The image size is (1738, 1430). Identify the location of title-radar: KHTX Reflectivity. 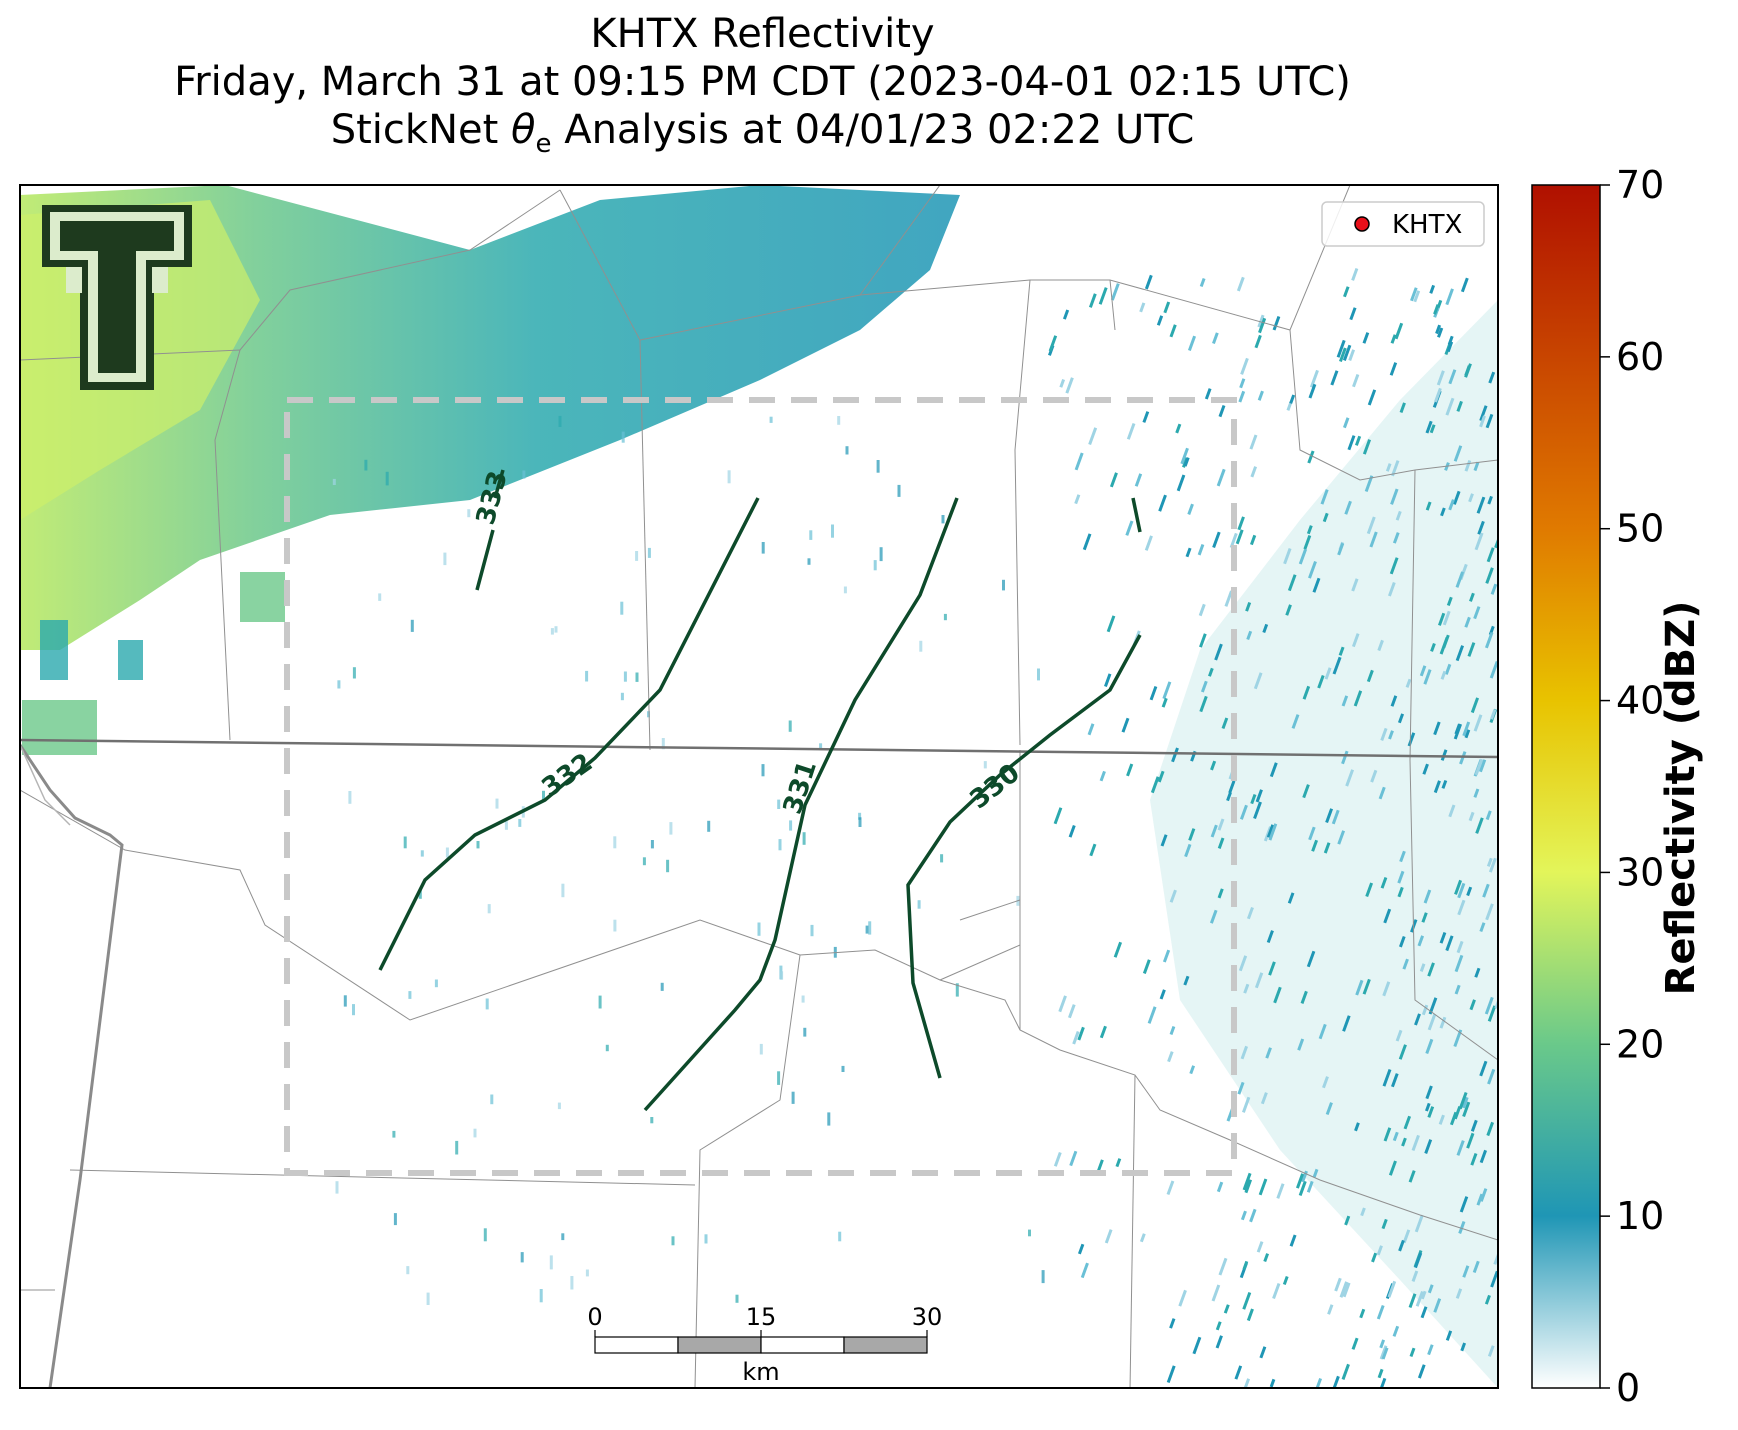
(762, 34).